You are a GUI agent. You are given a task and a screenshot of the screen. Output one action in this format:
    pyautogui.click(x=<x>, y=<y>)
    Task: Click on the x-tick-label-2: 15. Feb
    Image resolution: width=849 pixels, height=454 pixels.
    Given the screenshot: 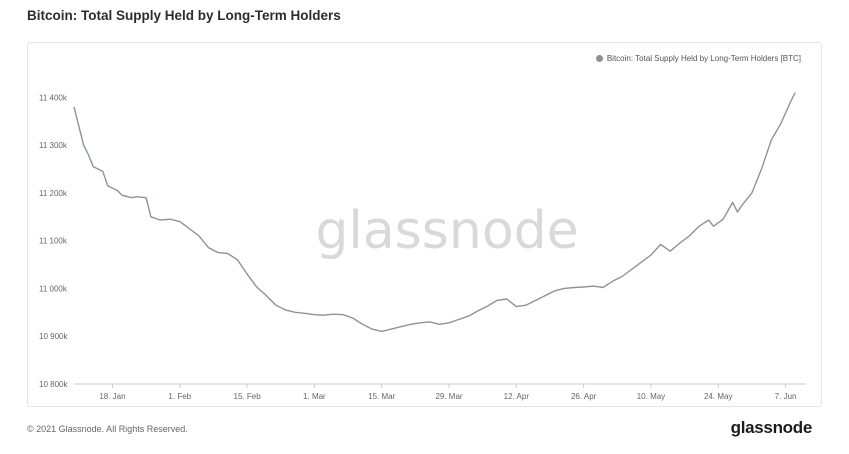 What is the action you would take?
    pyautogui.click(x=248, y=396)
    